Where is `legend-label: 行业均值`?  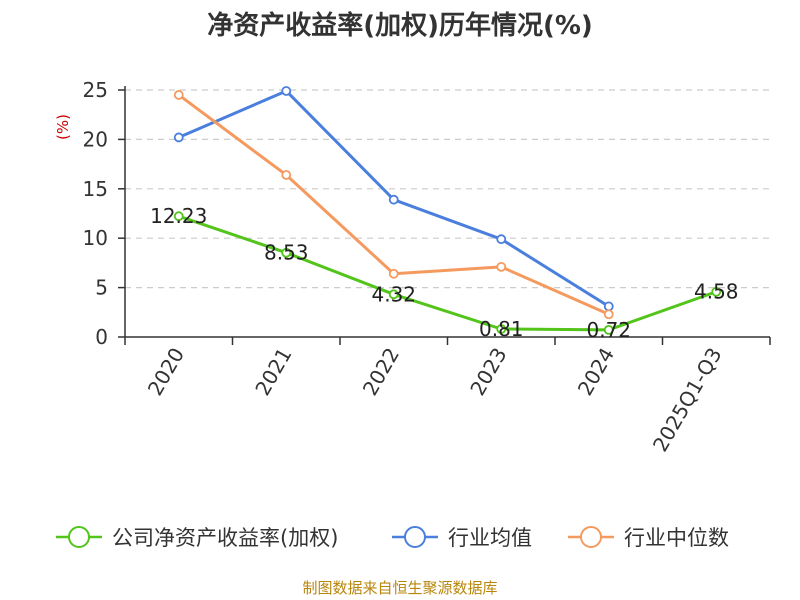 legend-label: 行业均值 is located at coordinates (490, 538).